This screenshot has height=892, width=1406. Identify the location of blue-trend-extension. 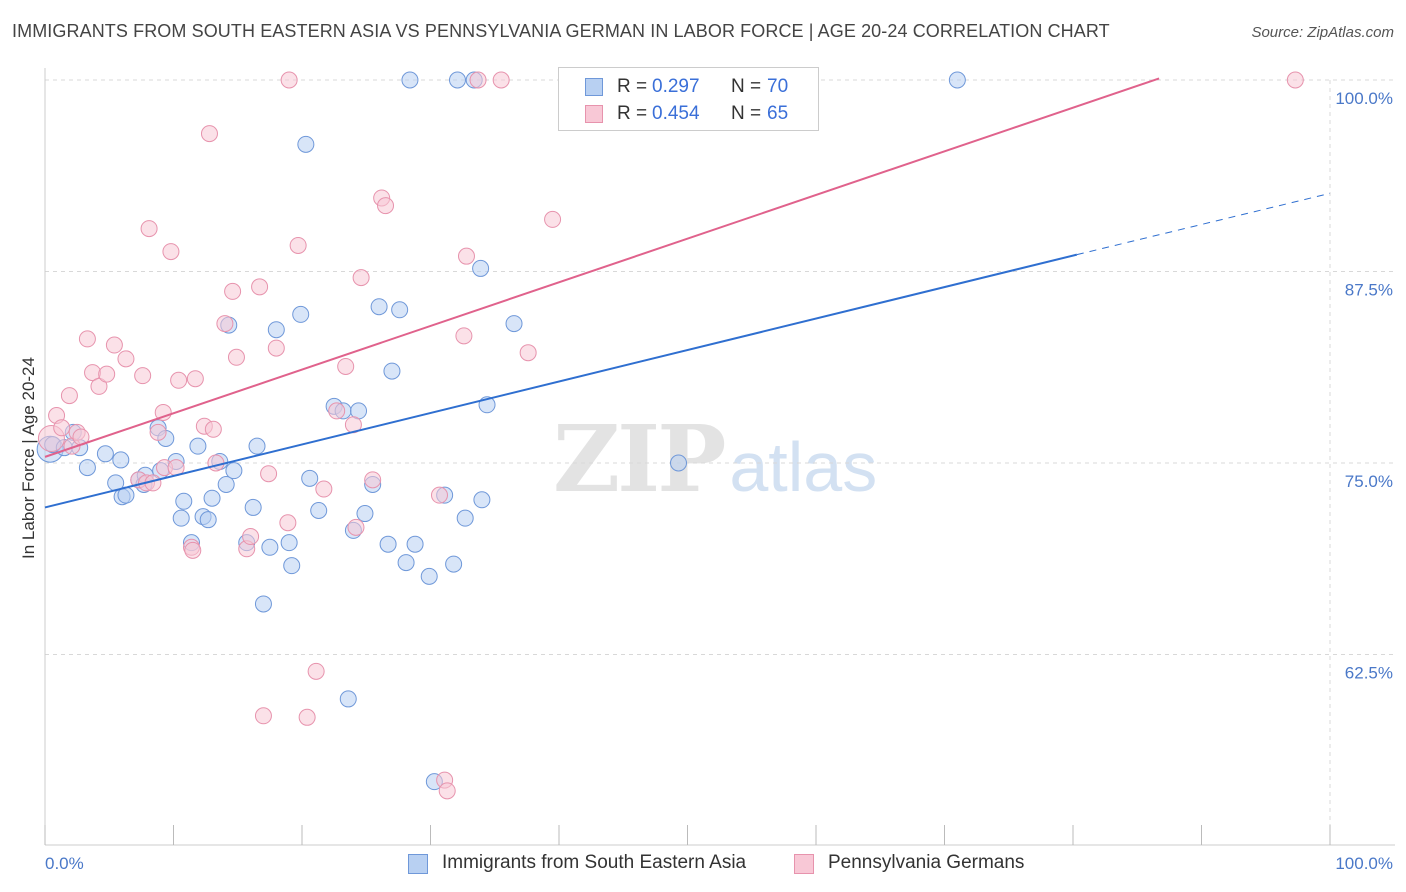
(1203, 224).